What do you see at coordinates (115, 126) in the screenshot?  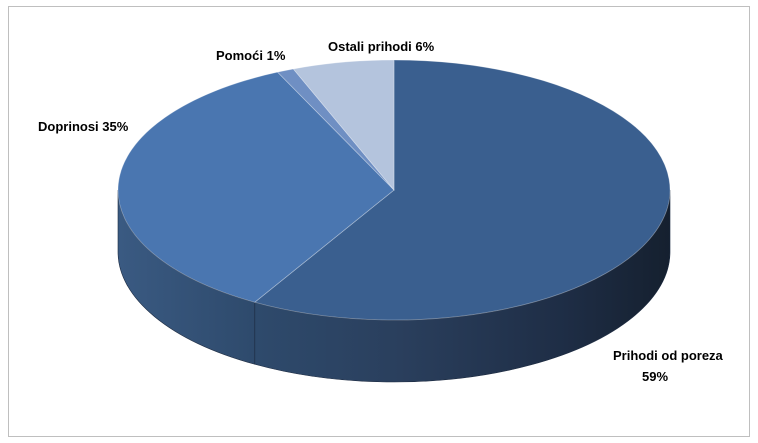 I see `label-doprinosi-value: 35%` at bounding box center [115, 126].